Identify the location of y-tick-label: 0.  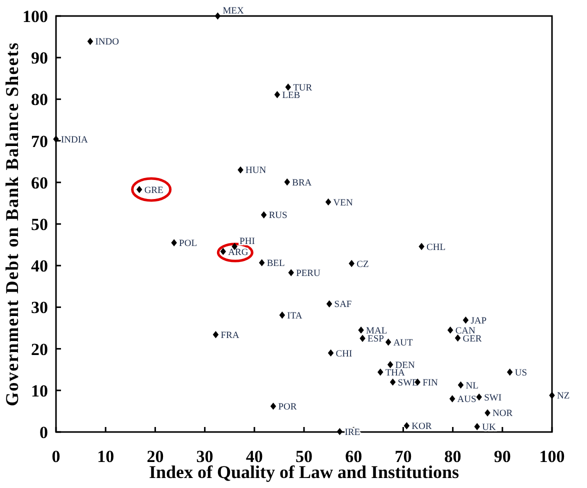
(44, 432).